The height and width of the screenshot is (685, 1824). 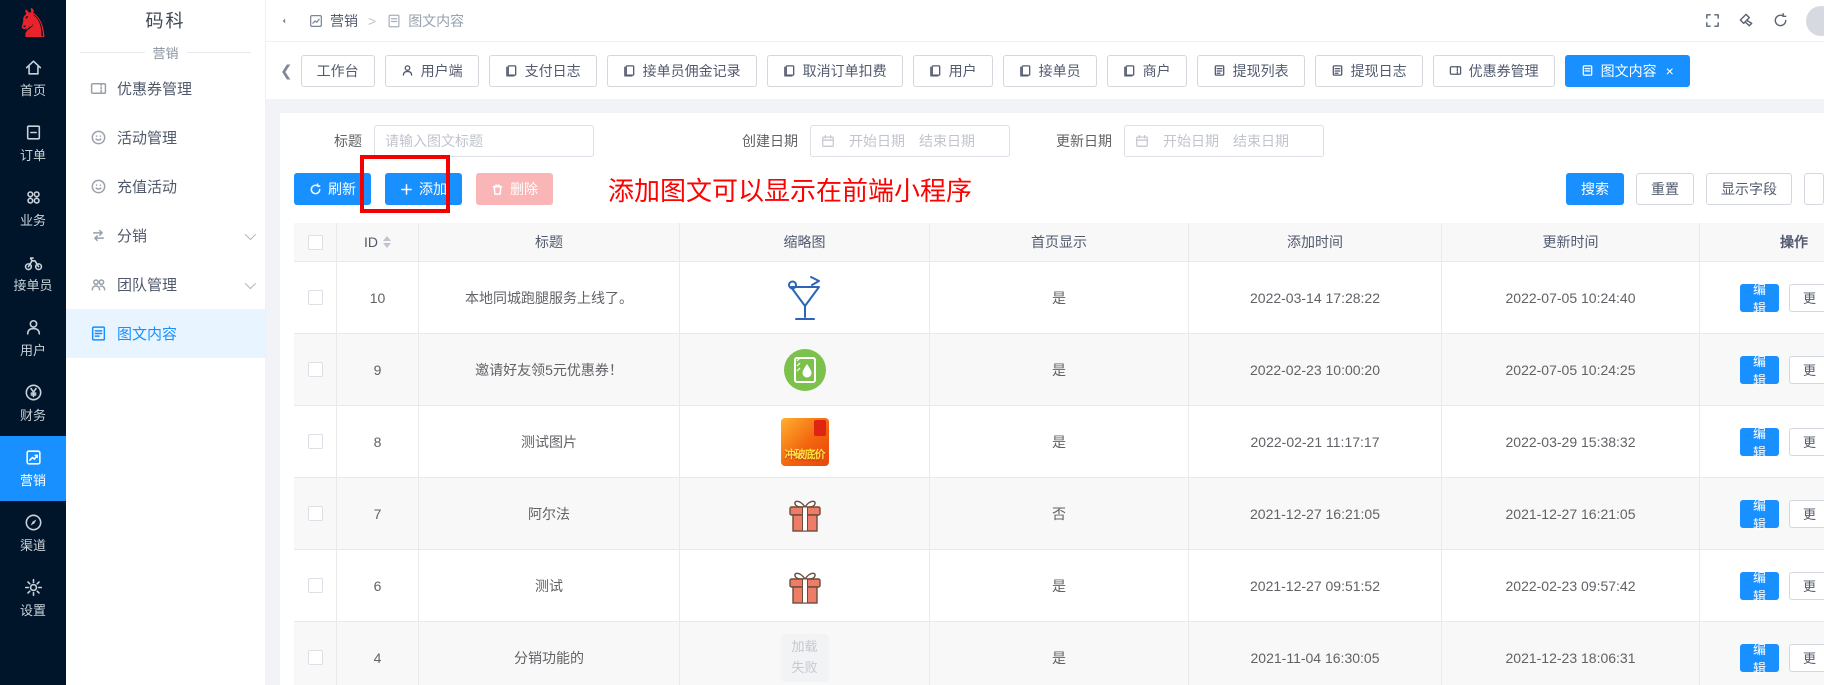 I want to click on submenu-coupon-manage: 优惠券管理, so click(x=165, y=88).